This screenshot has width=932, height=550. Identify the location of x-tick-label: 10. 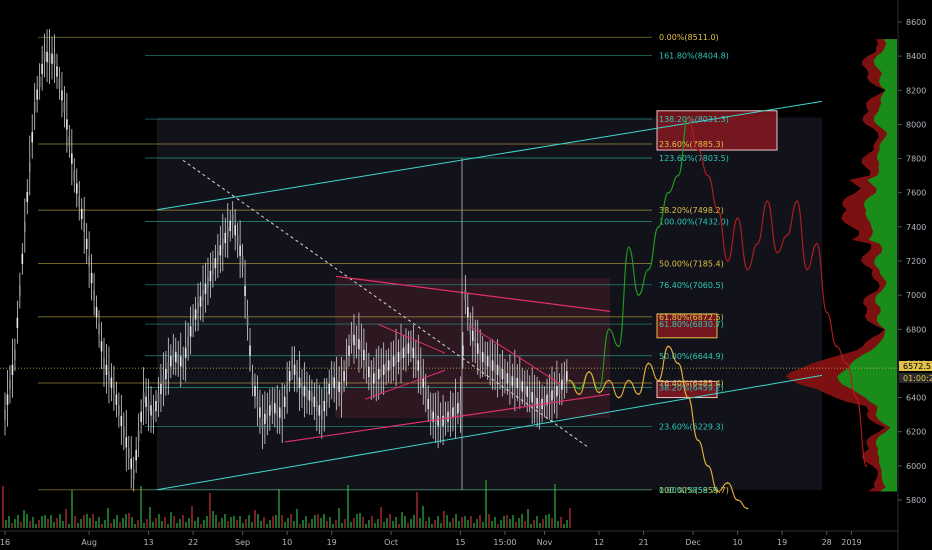
(287, 542).